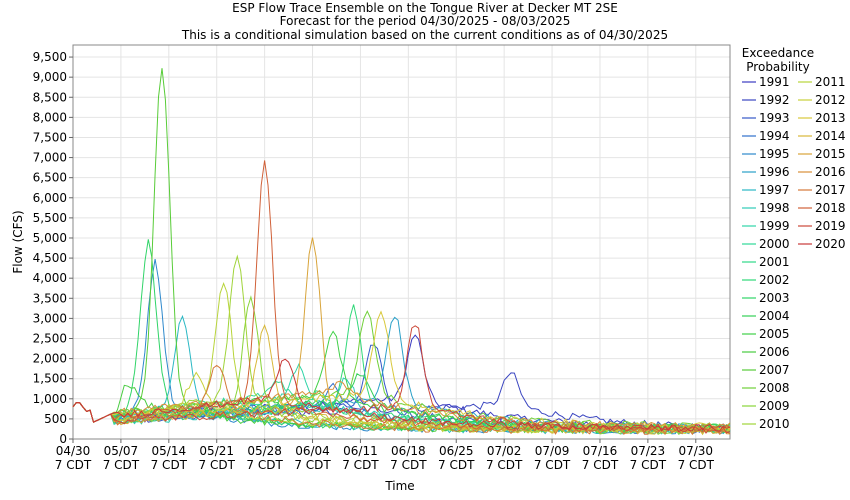 The height and width of the screenshot is (500, 850). What do you see at coordinates (774, 370) in the screenshot?
I see `legend-label-2007: 2007` at bounding box center [774, 370].